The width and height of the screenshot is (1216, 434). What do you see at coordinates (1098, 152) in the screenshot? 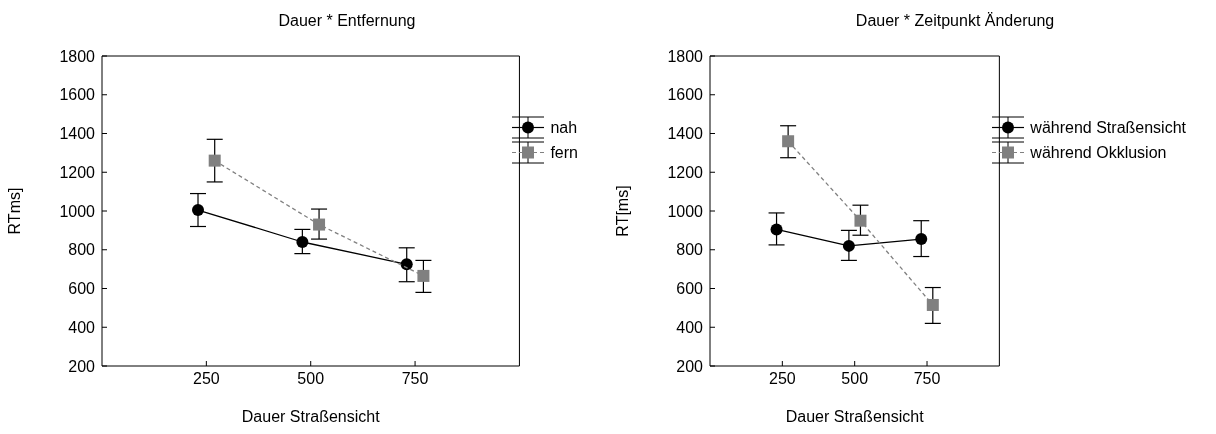
I see `legend-label: während Okklusion` at bounding box center [1098, 152].